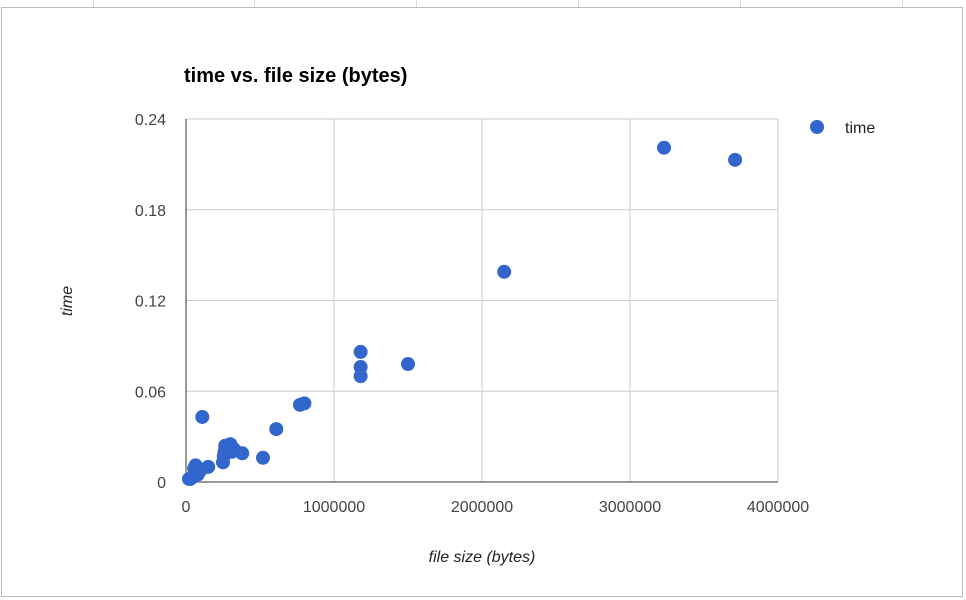  I want to click on x-tick-label: 4000000, so click(778, 507).